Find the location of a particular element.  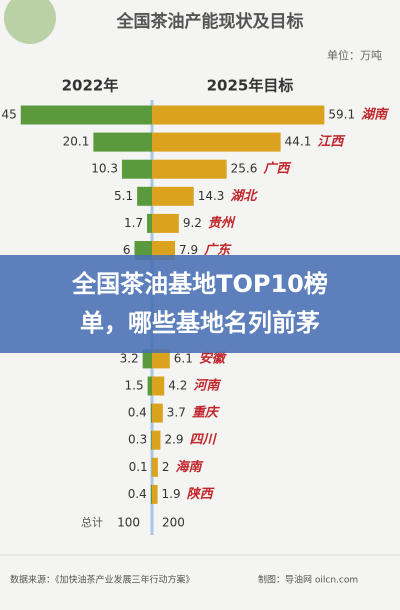

value-label: 44.1 is located at coordinates (298, 142).